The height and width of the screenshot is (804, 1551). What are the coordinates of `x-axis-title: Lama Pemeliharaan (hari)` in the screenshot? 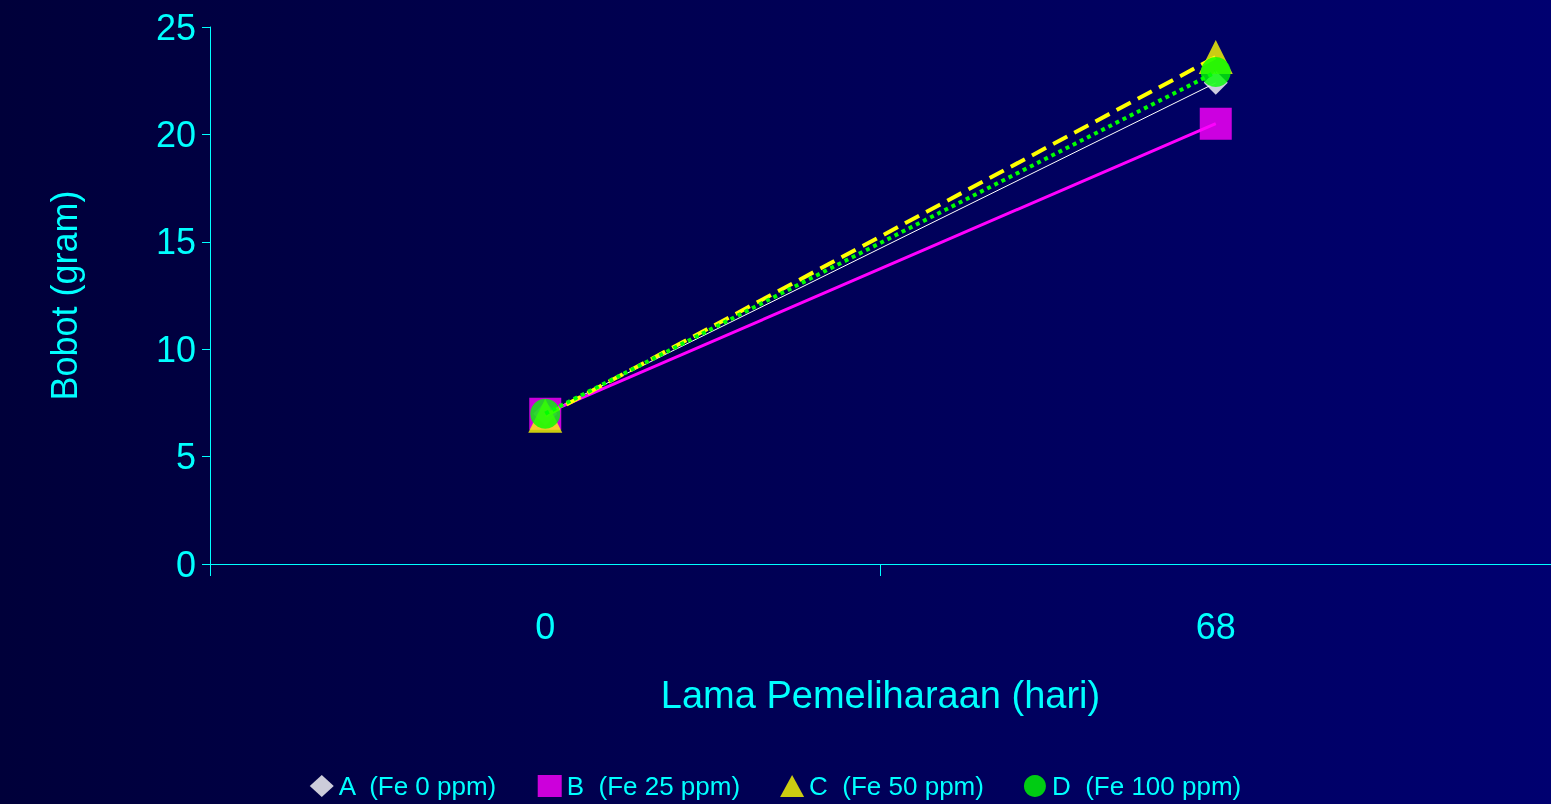 It's located at (880, 695).